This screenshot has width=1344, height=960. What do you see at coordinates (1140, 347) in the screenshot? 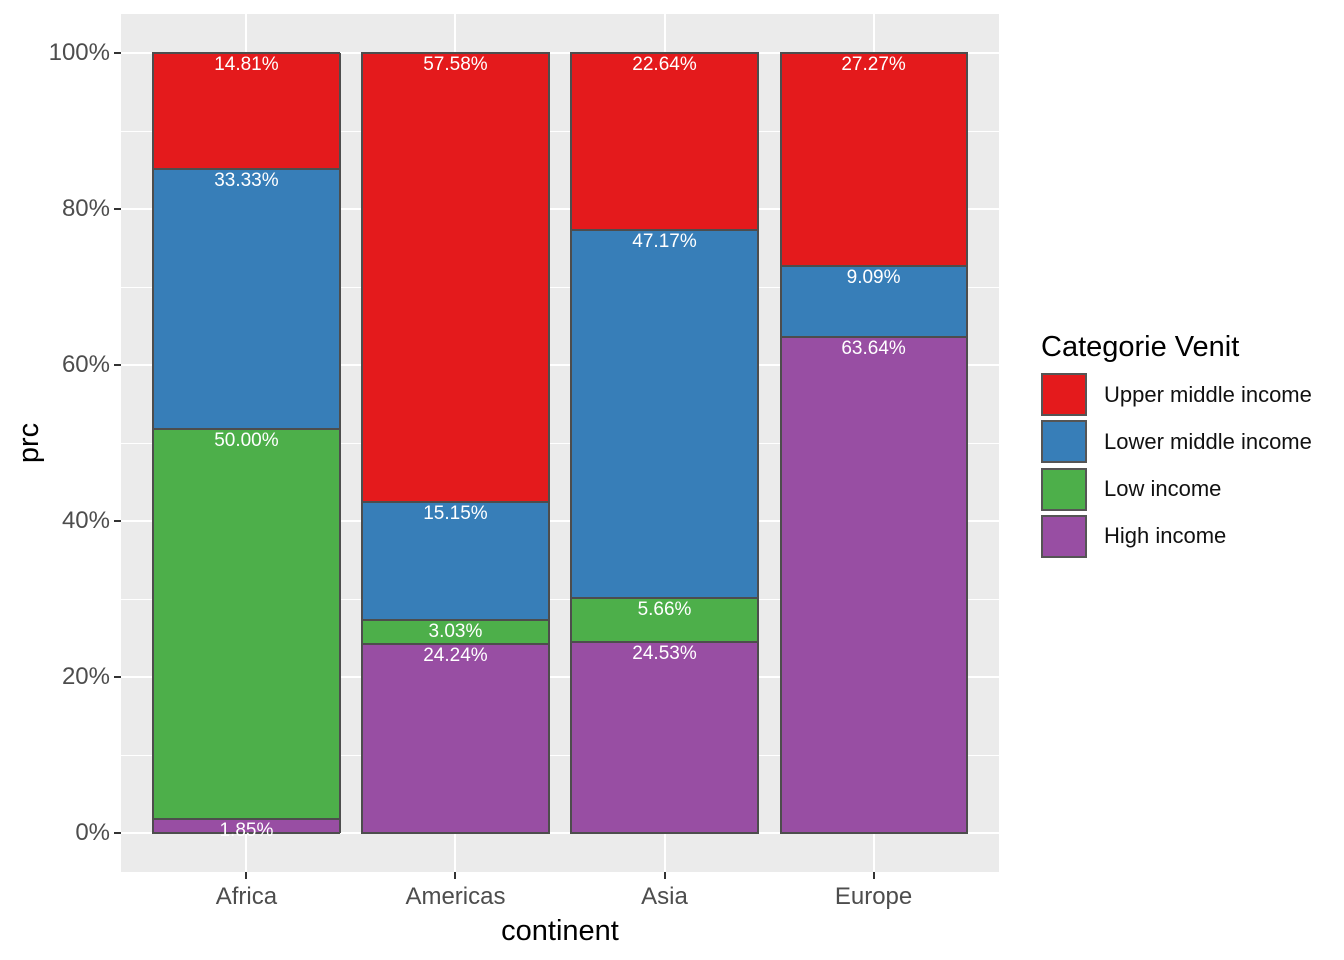
I see `legend-title: Categorie Venit` at bounding box center [1140, 347].